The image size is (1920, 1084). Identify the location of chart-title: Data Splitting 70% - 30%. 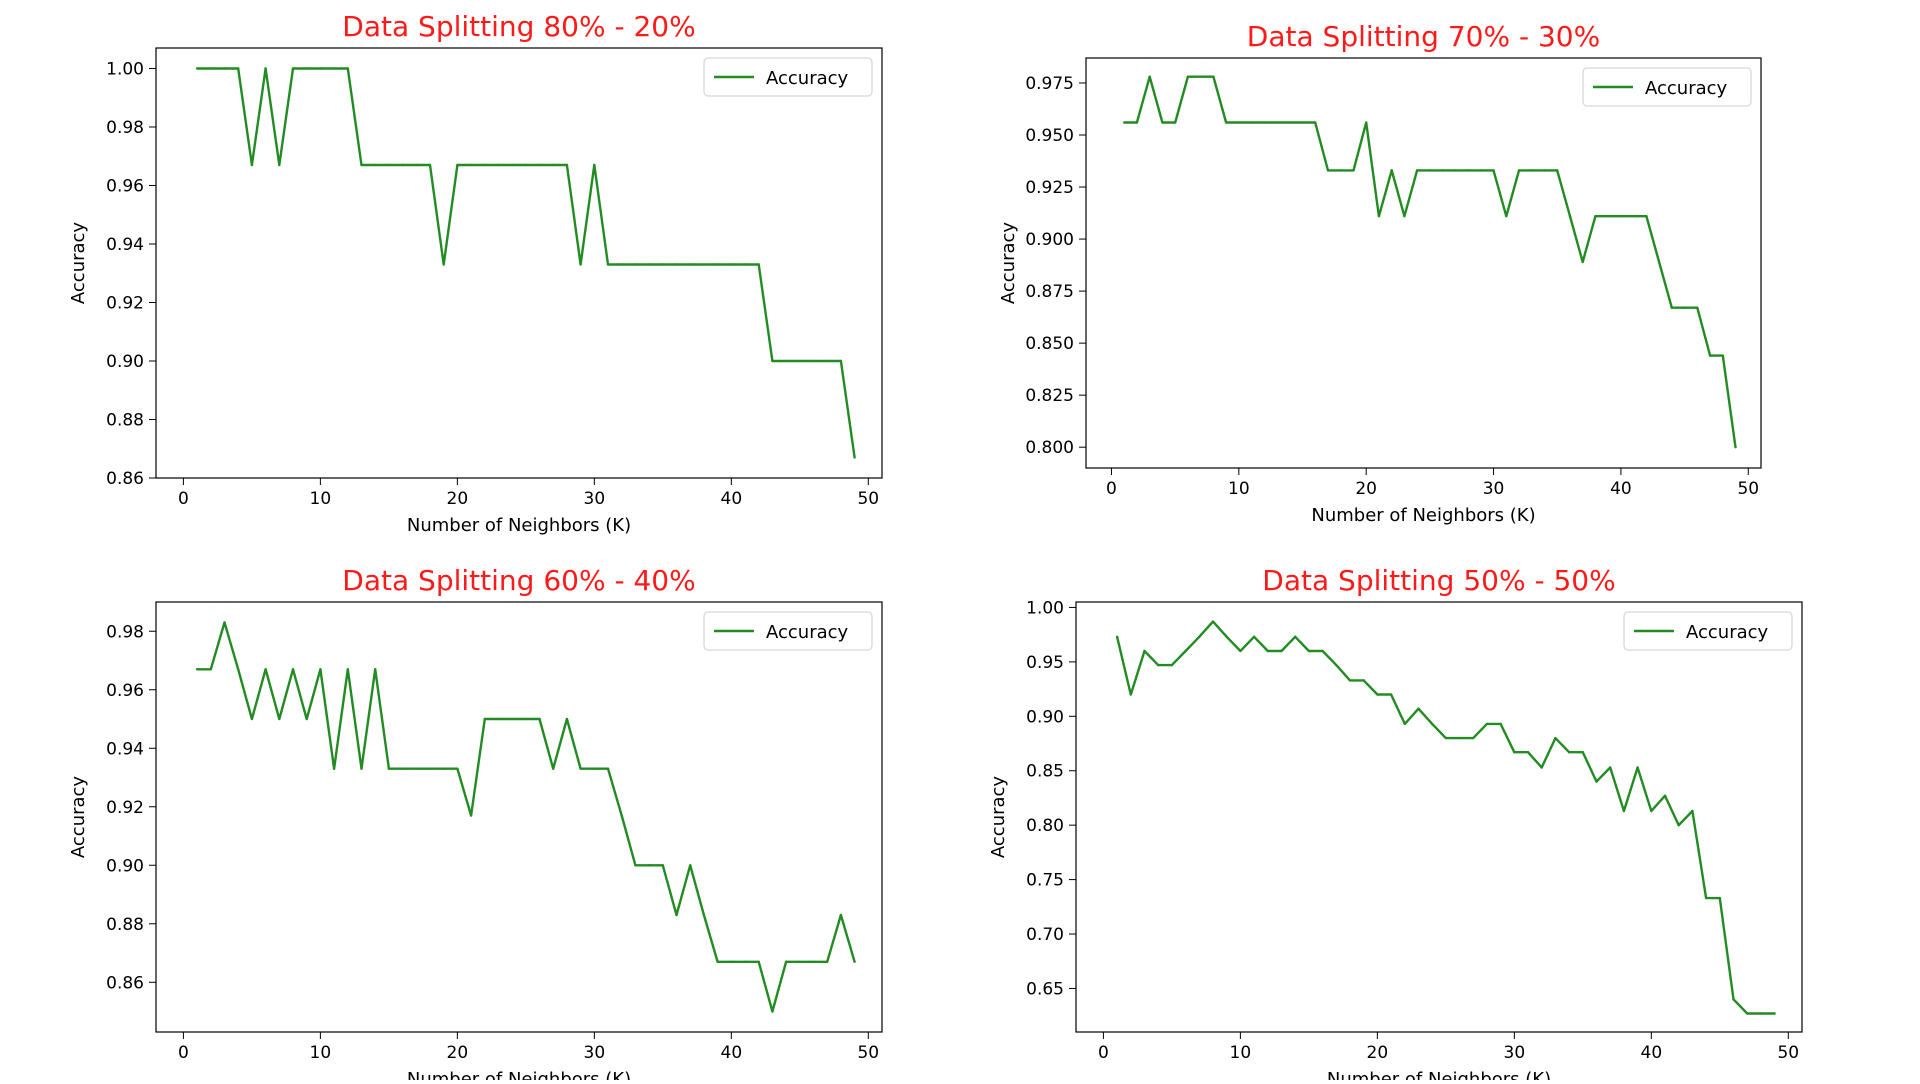
(1423, 36).